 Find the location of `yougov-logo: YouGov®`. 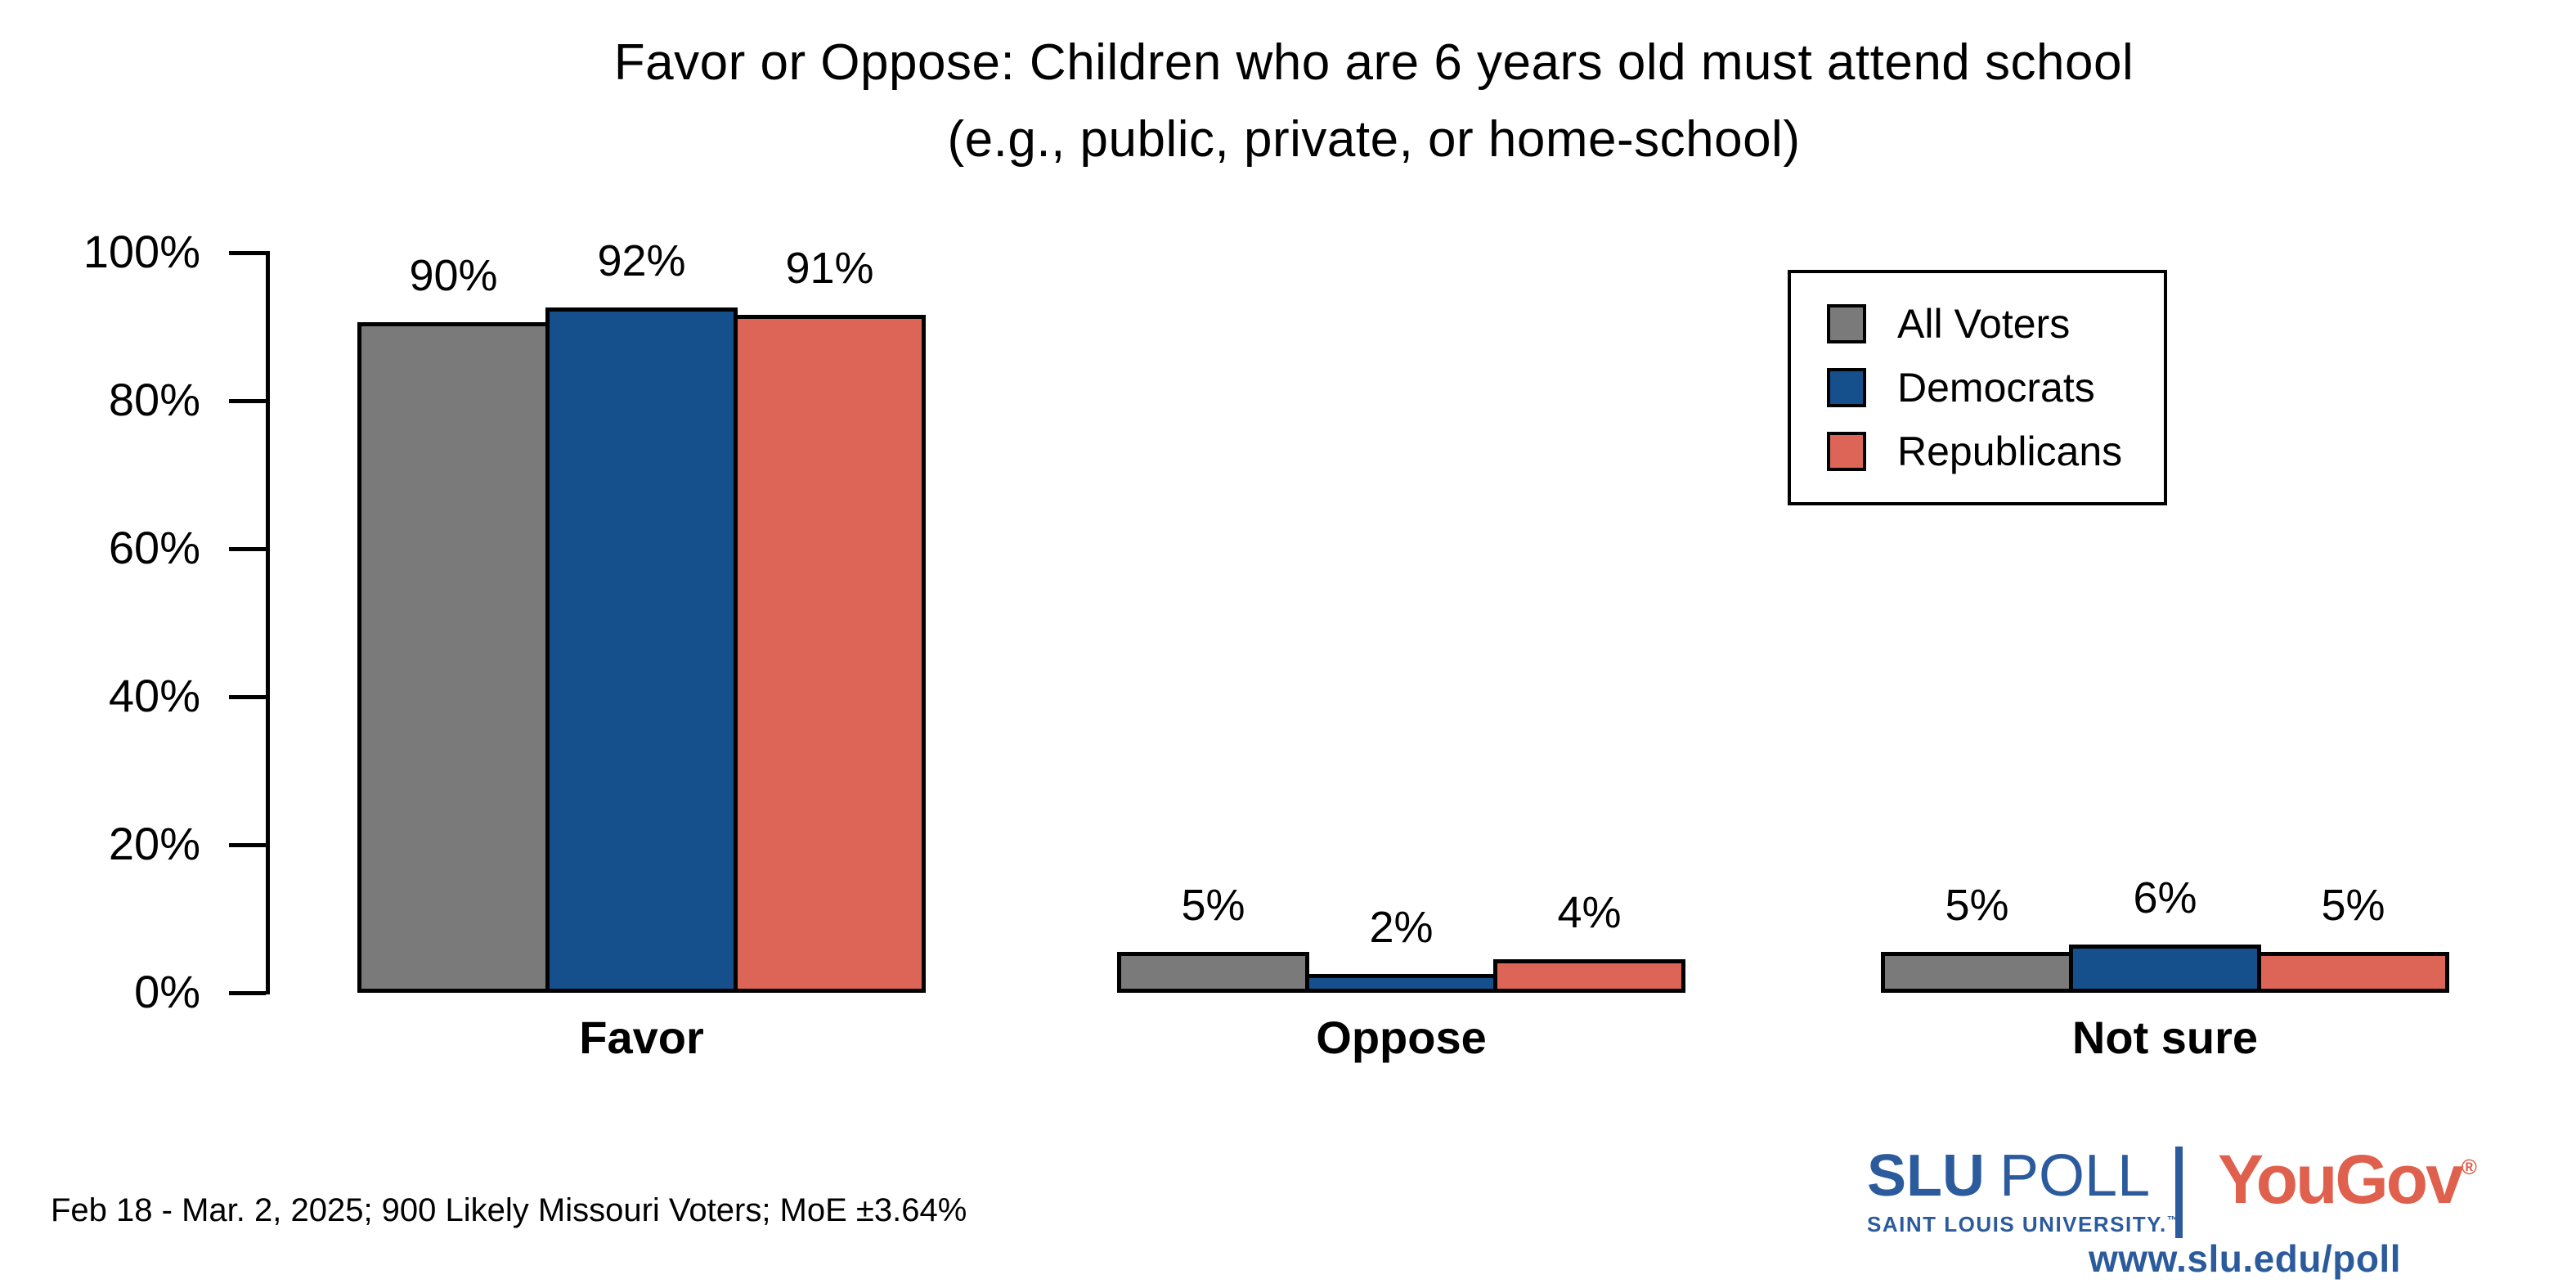

yougov-logo: YouGov® is located at coordinates (2348, 1180).